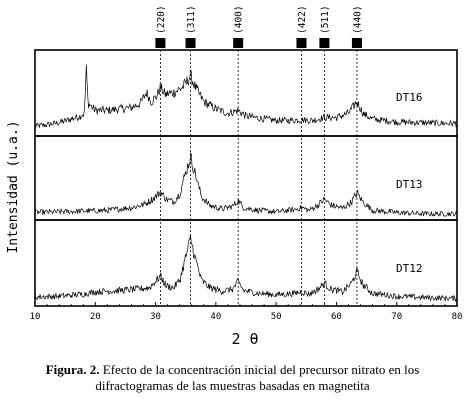 Image resolution: width=465 pixels, height=404 pixels. I want to click on peak-label: (400), so click(239, 19).